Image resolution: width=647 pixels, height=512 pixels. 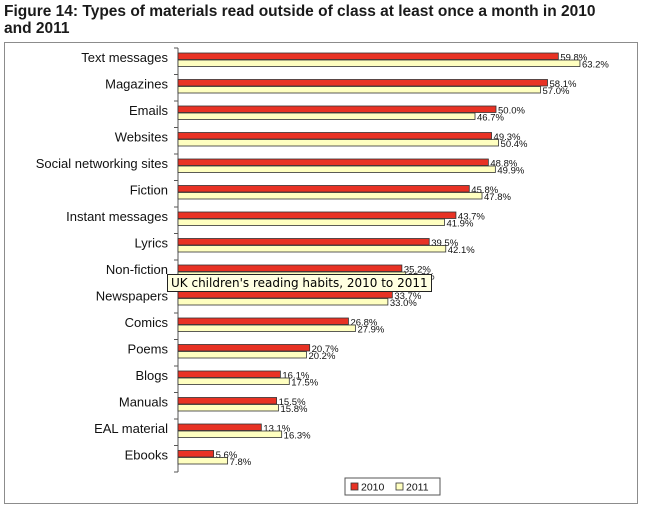 I want to click on category-label: EAL material, so click(x=131, y=428).